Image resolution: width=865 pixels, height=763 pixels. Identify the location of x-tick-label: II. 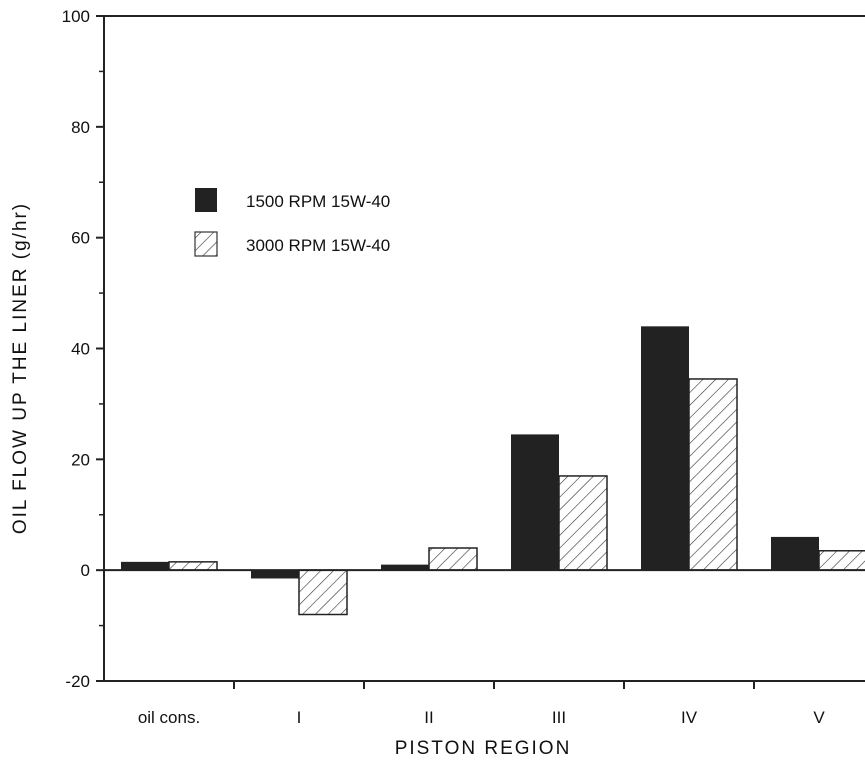
(428, 717).